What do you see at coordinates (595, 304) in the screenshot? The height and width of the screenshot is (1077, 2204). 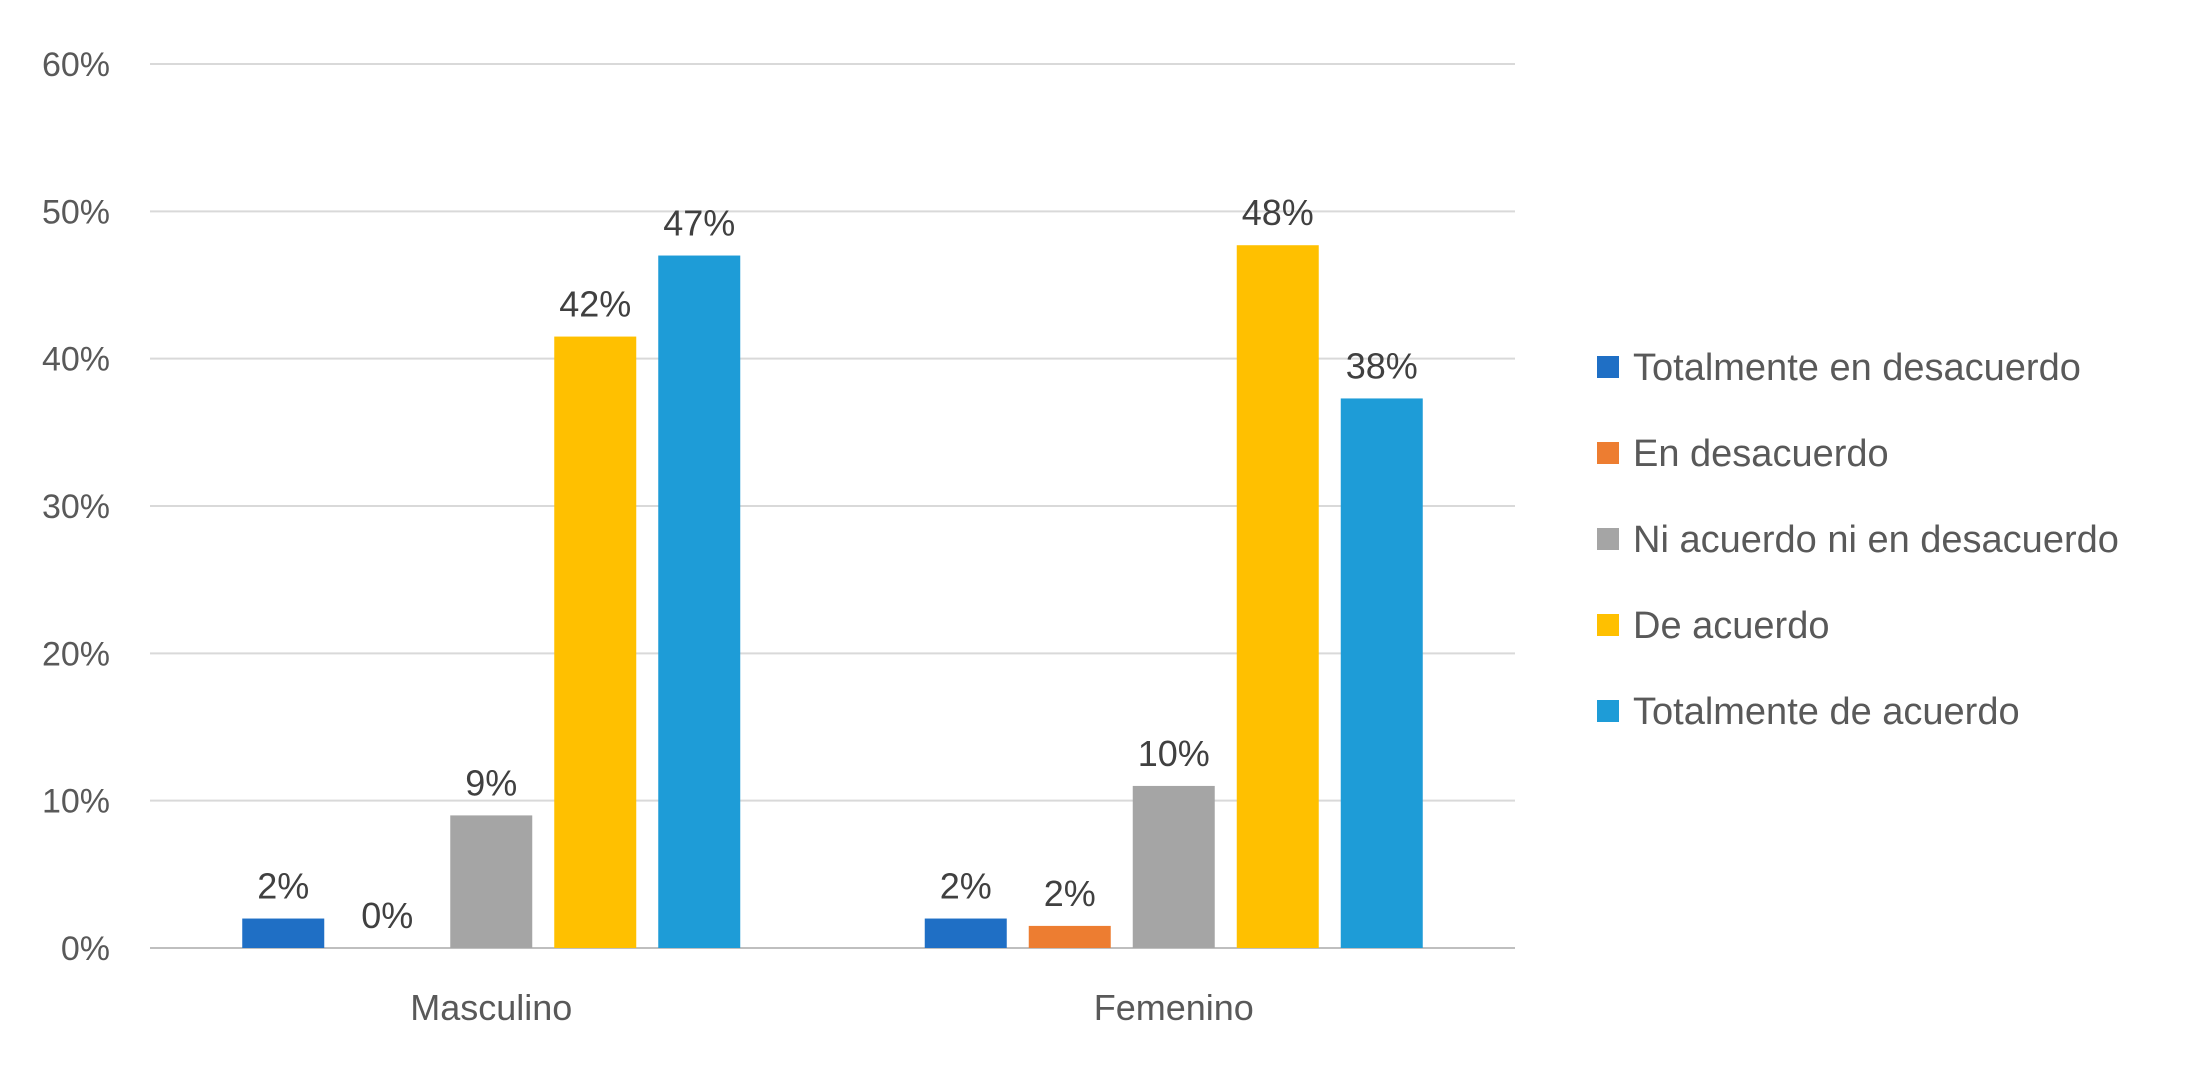 I see `data-label: 42%` at bounding box center [595, 304].